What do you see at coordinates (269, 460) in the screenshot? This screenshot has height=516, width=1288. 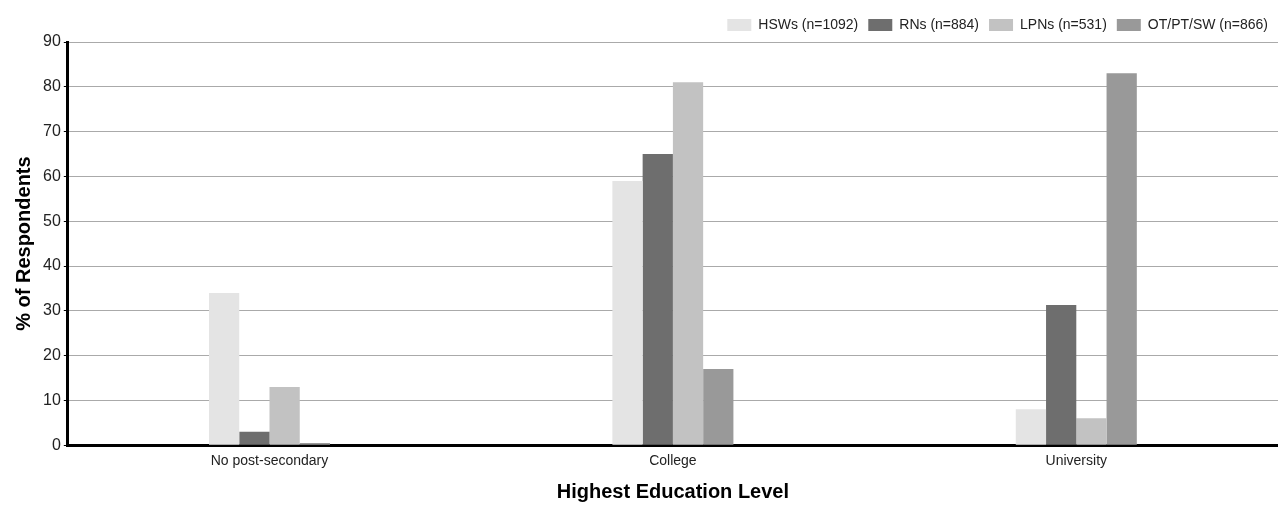 I see `x-tick-label: No post-secondary` at bounding box center [269, 460].